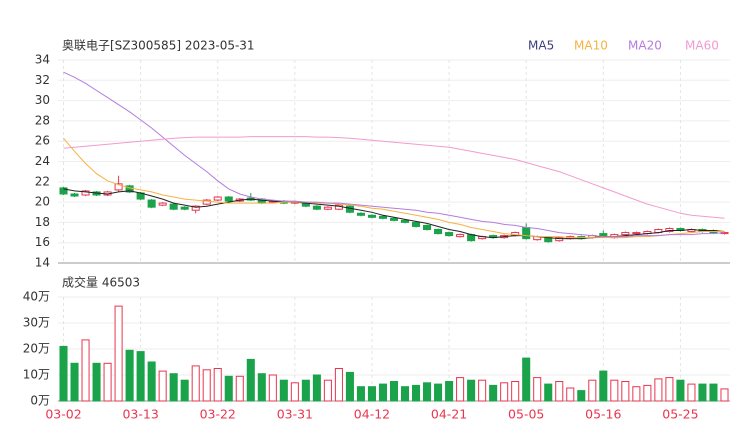 The width and height of the screenshot is (740, 440). I want to click on y-tick-label: 34, so click(42, 60).